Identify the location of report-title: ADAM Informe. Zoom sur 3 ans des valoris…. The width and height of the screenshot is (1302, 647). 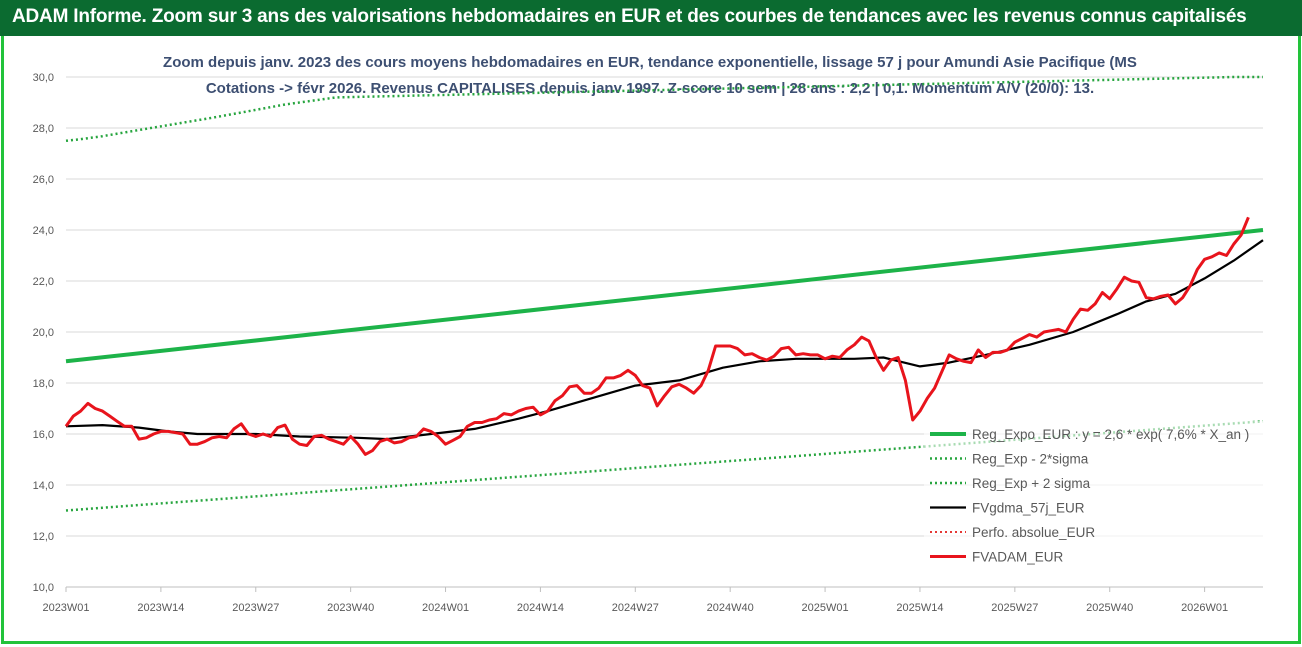
(629, 16).